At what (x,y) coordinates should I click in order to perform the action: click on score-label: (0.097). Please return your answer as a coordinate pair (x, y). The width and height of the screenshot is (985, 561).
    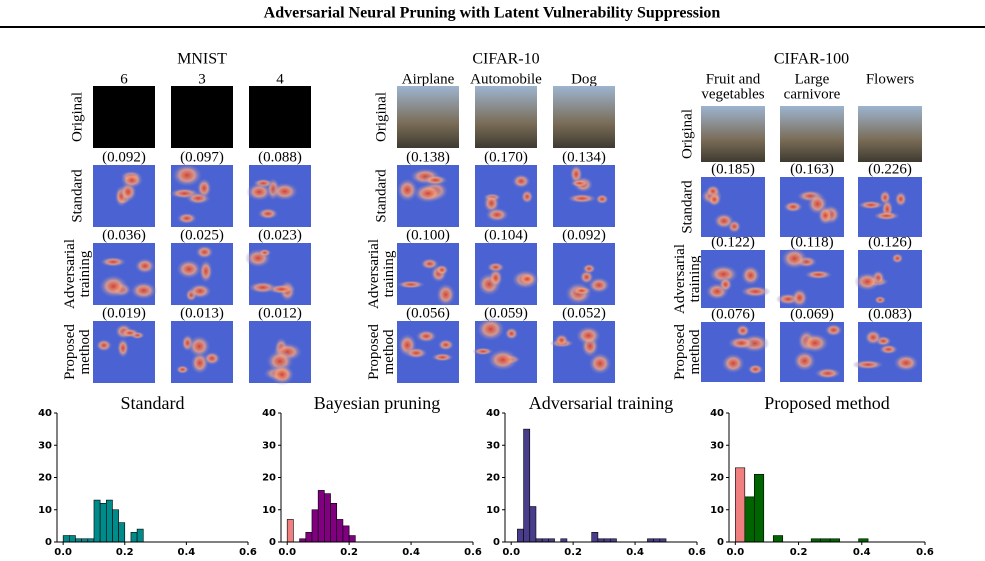
    Looking at the image, I should click on (202, 157).